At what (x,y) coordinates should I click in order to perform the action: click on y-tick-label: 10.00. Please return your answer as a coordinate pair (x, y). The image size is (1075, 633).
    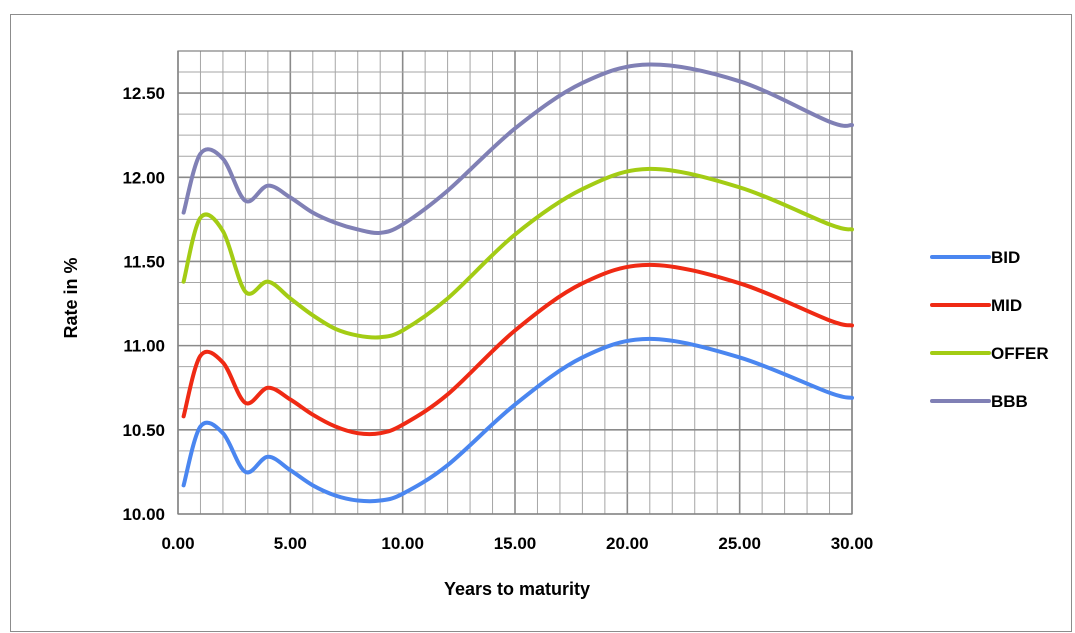
    Looking at the image, I should click on (143, 514).